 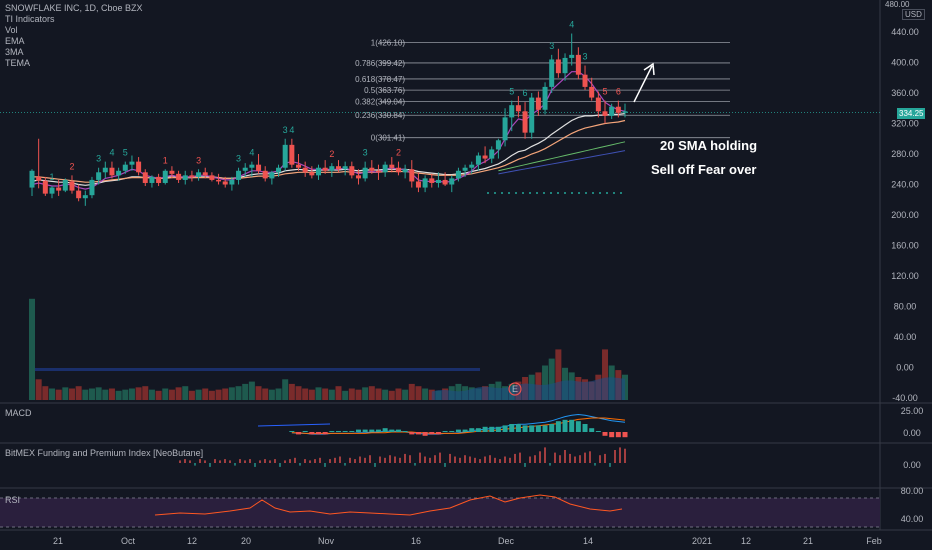 I want to click on indicator-3ma: 3MA, so click(x=14, y=52).